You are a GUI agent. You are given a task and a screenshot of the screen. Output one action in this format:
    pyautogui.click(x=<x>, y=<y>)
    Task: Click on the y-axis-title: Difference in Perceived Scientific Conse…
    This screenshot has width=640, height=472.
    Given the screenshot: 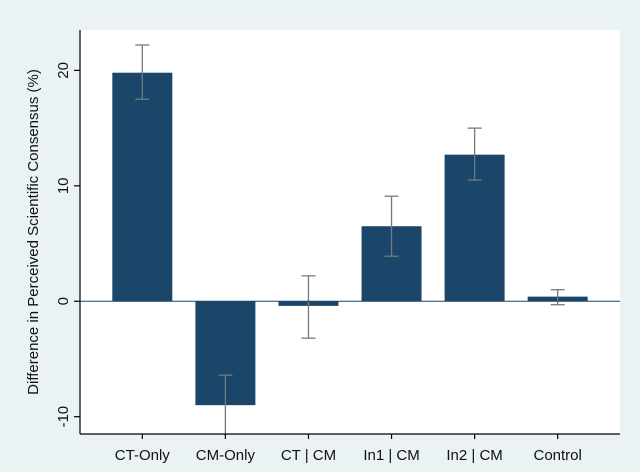 What is the action you would take?
    pyautogui.click(x=33, y=232)
    